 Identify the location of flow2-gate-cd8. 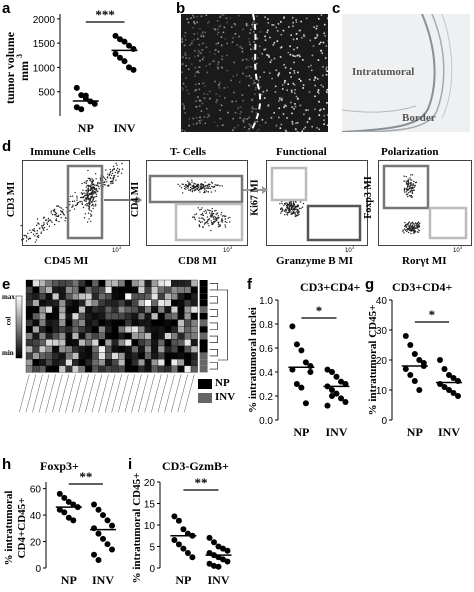
(209, 222).